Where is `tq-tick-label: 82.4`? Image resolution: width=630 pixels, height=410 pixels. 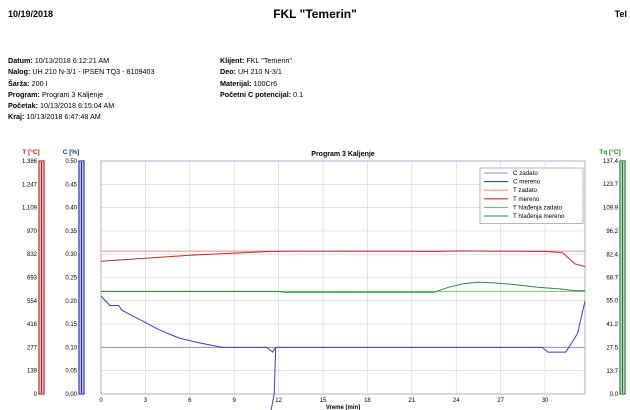
tq-tick-label: 82.4 is located at coordinates (612, 255).